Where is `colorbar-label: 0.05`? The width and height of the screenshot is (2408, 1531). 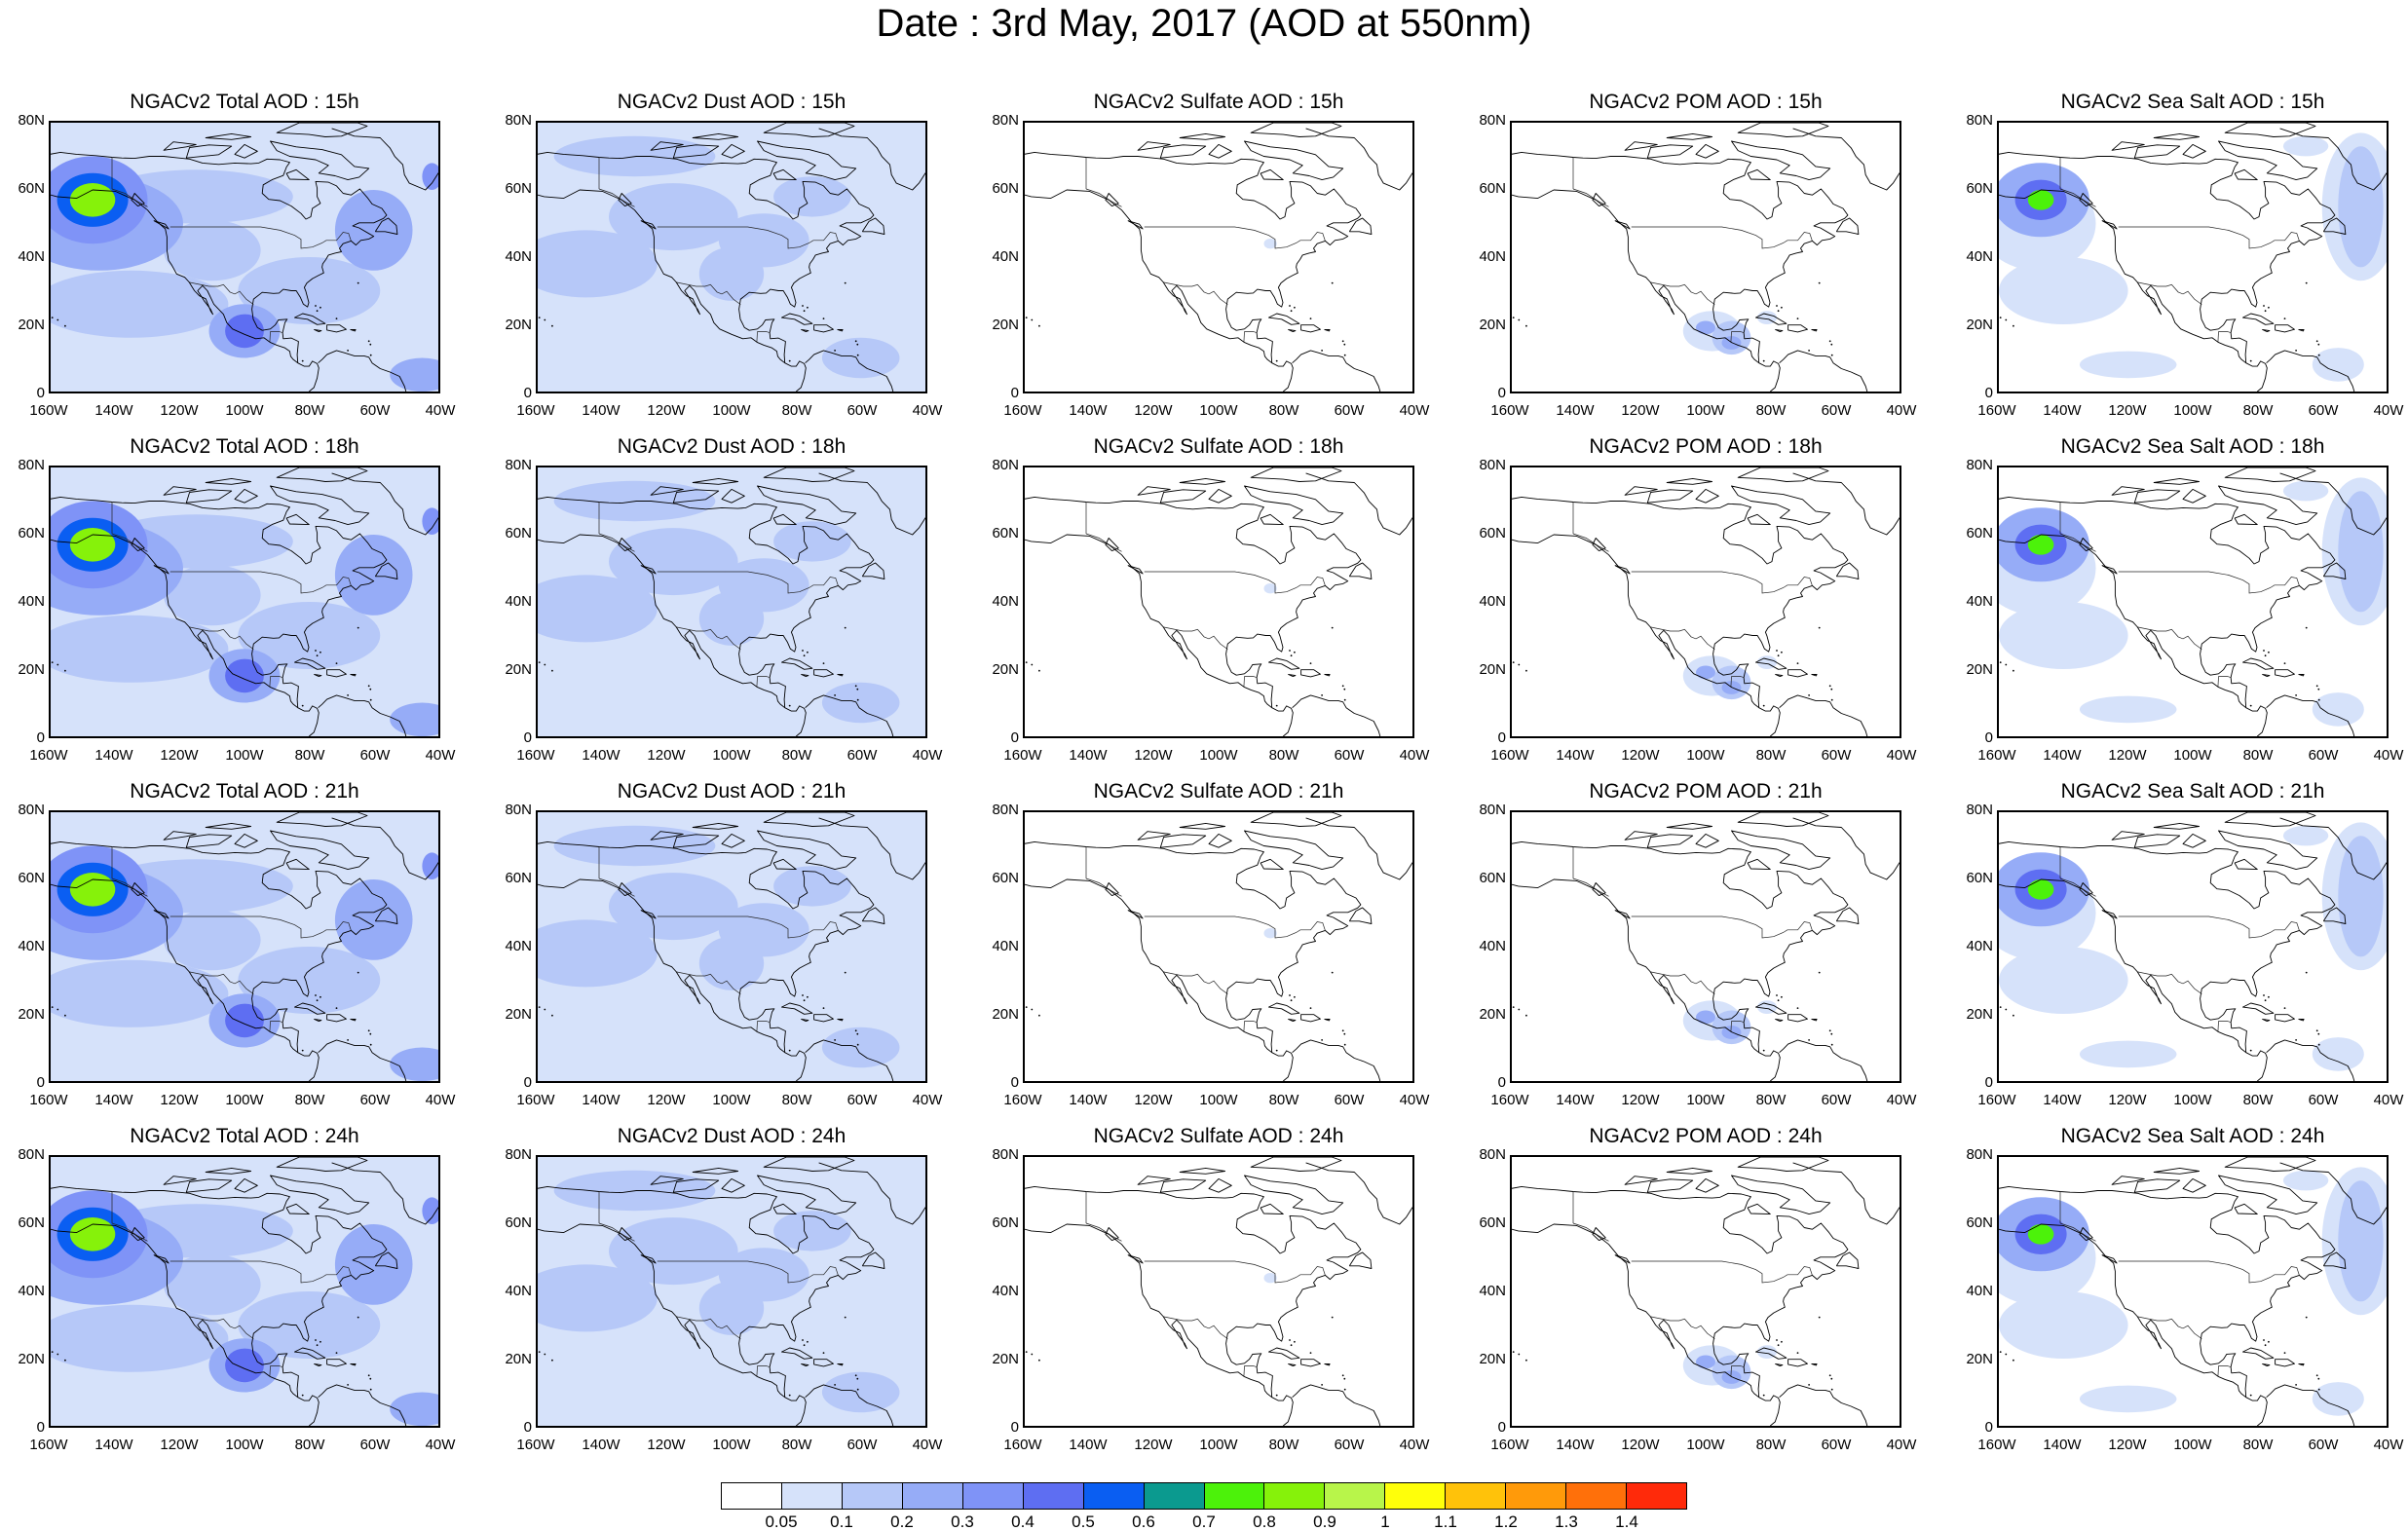
colorbar-label: 0.05 is located at coordinates (781, 1521).